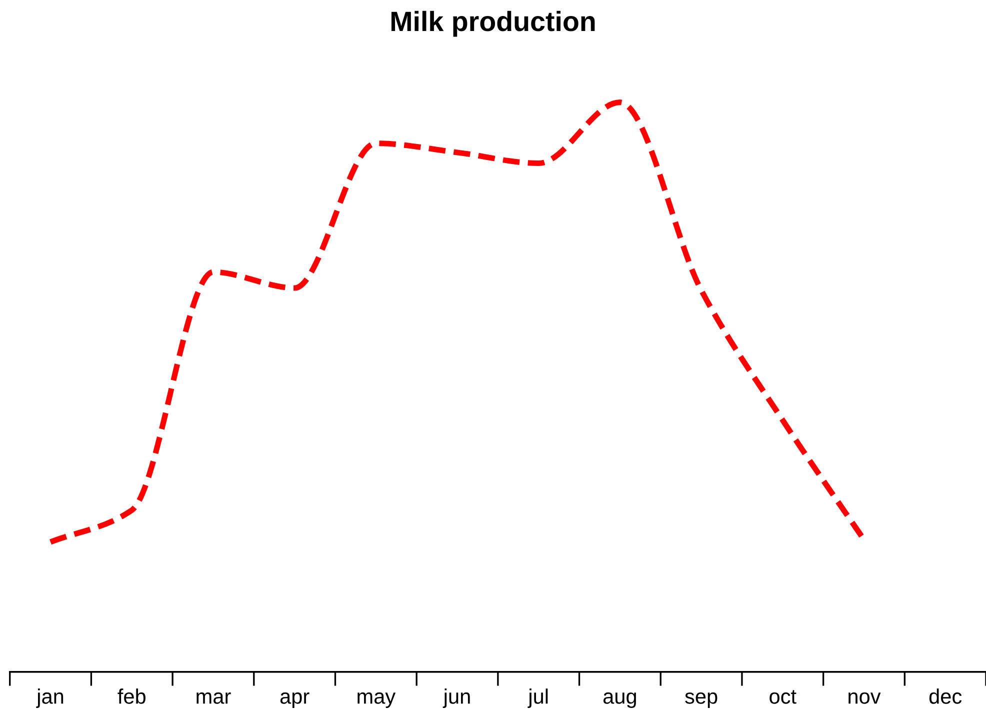 The height and width of the screenshot is (724, 986). I want to click on x-tick-label: oct, so click(783, 697).